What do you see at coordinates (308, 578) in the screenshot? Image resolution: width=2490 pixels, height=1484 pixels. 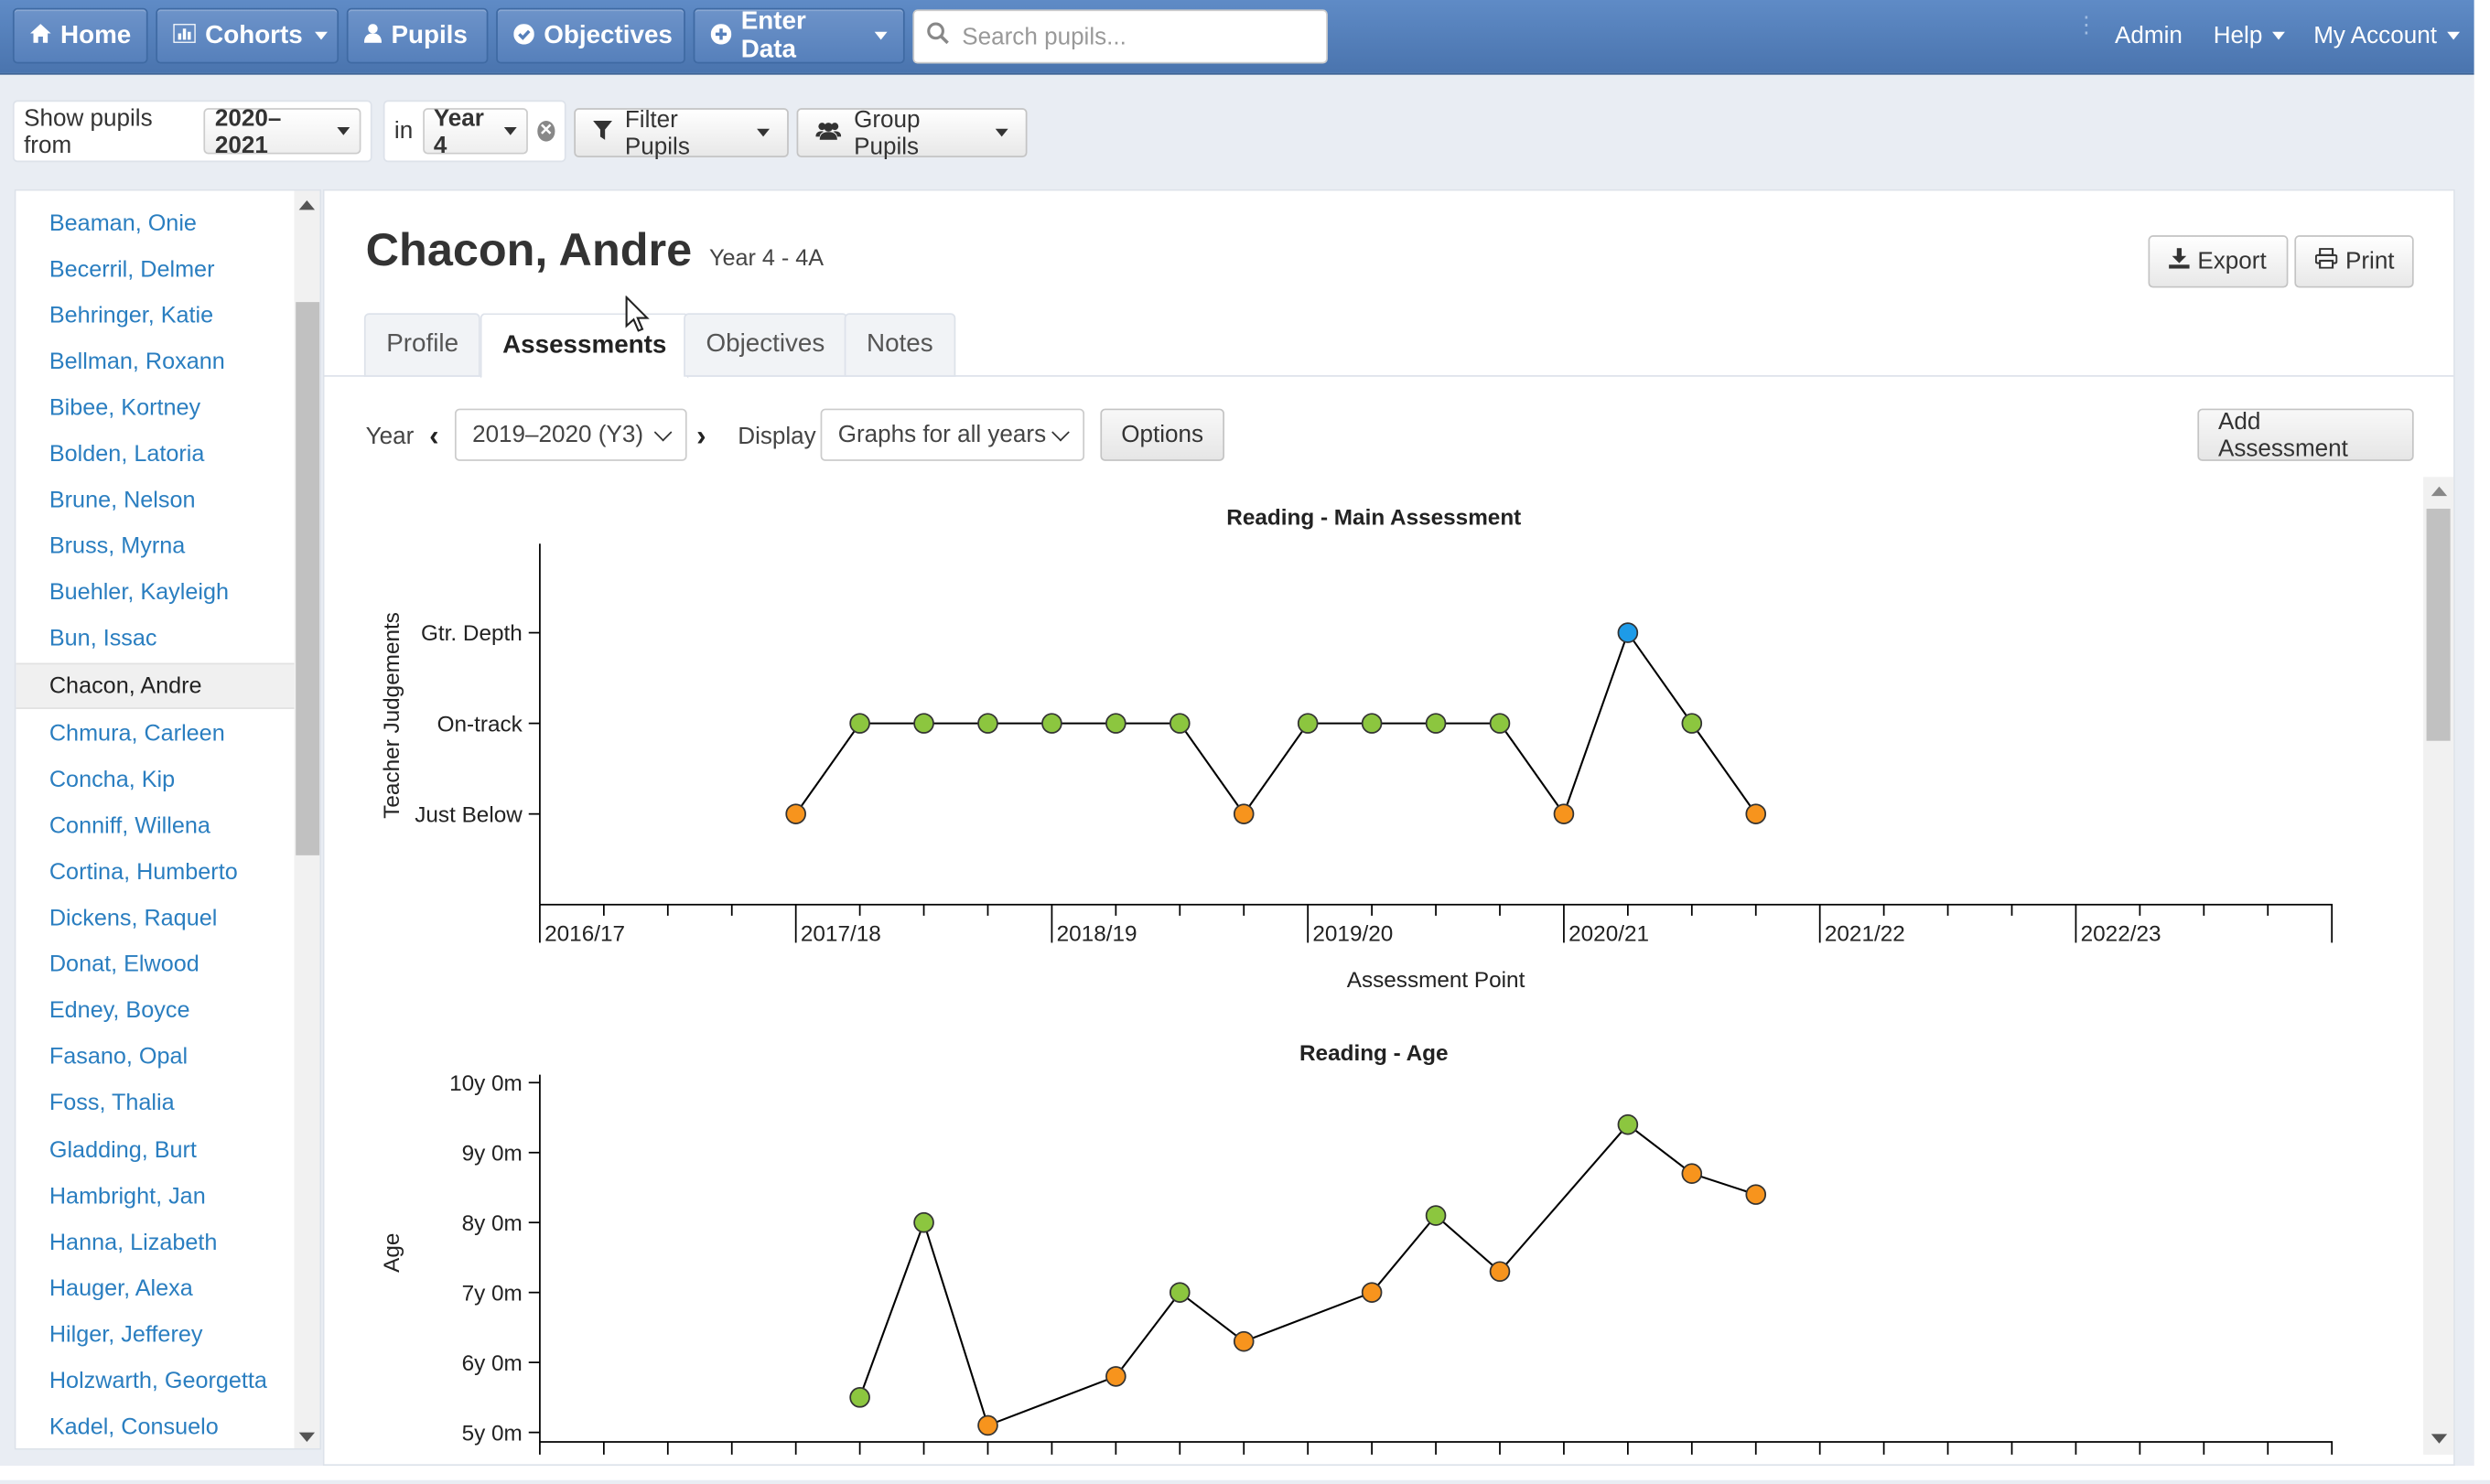 I see `sidebar-scrollbar-thumb` at bounding box center [308, 578].